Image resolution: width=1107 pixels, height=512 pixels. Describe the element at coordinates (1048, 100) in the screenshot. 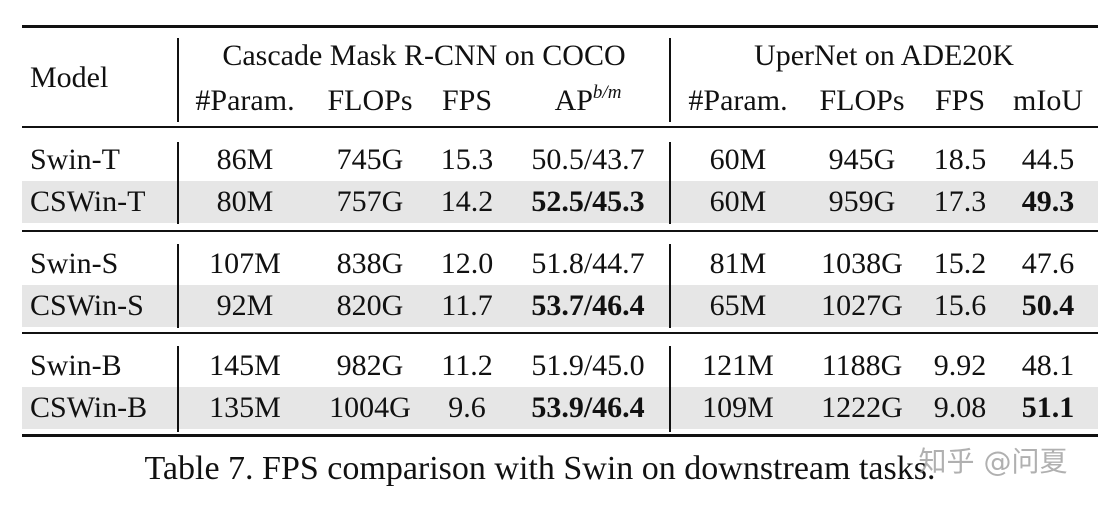

I see `column-header: mIoU` at that location.